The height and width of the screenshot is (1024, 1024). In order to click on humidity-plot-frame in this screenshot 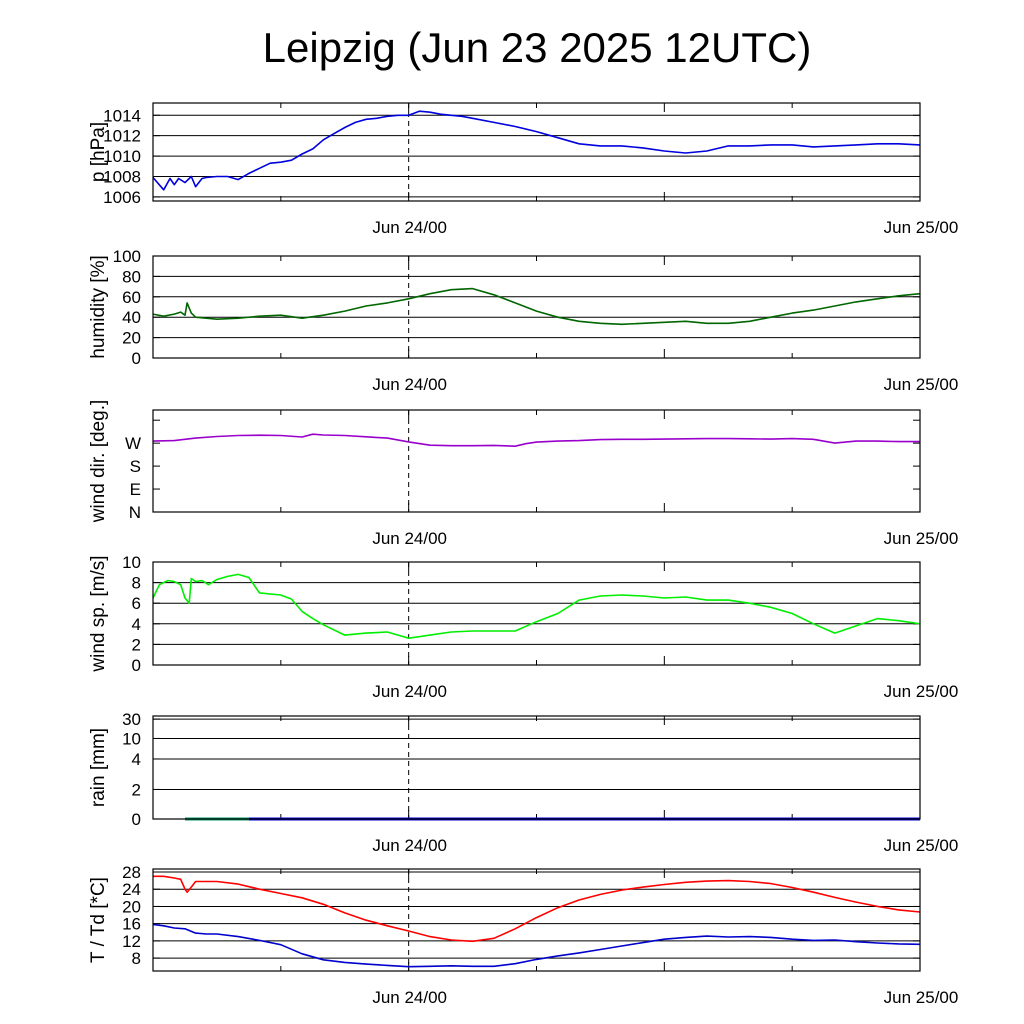, I will do `click(536, 307)`.